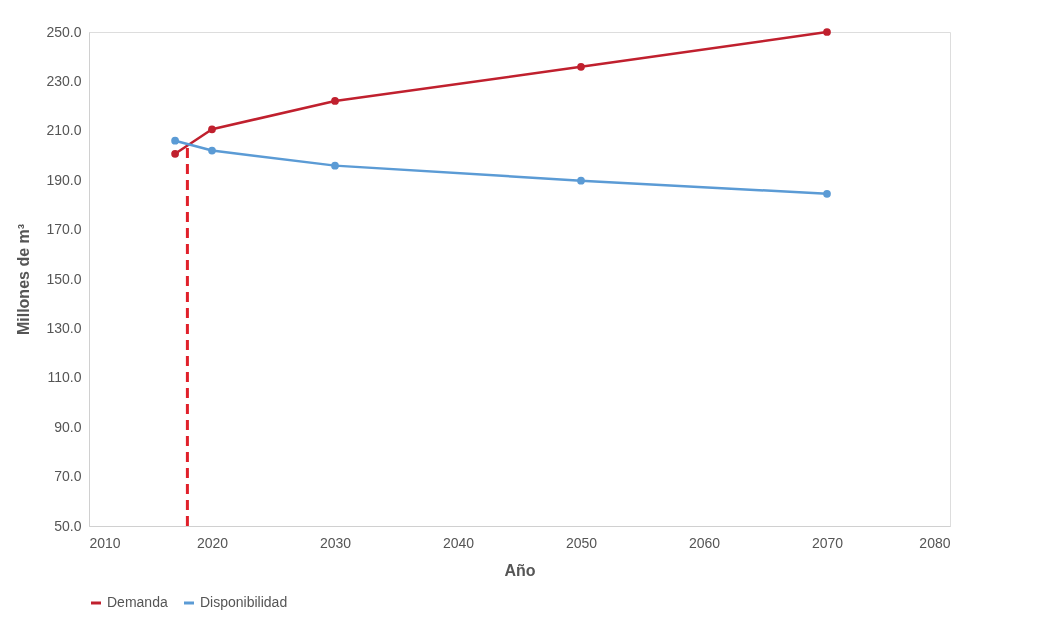  Describe the element at coordinates (64, 377) in the screenshot. I see `y-tick-label: 110.0` at that location.